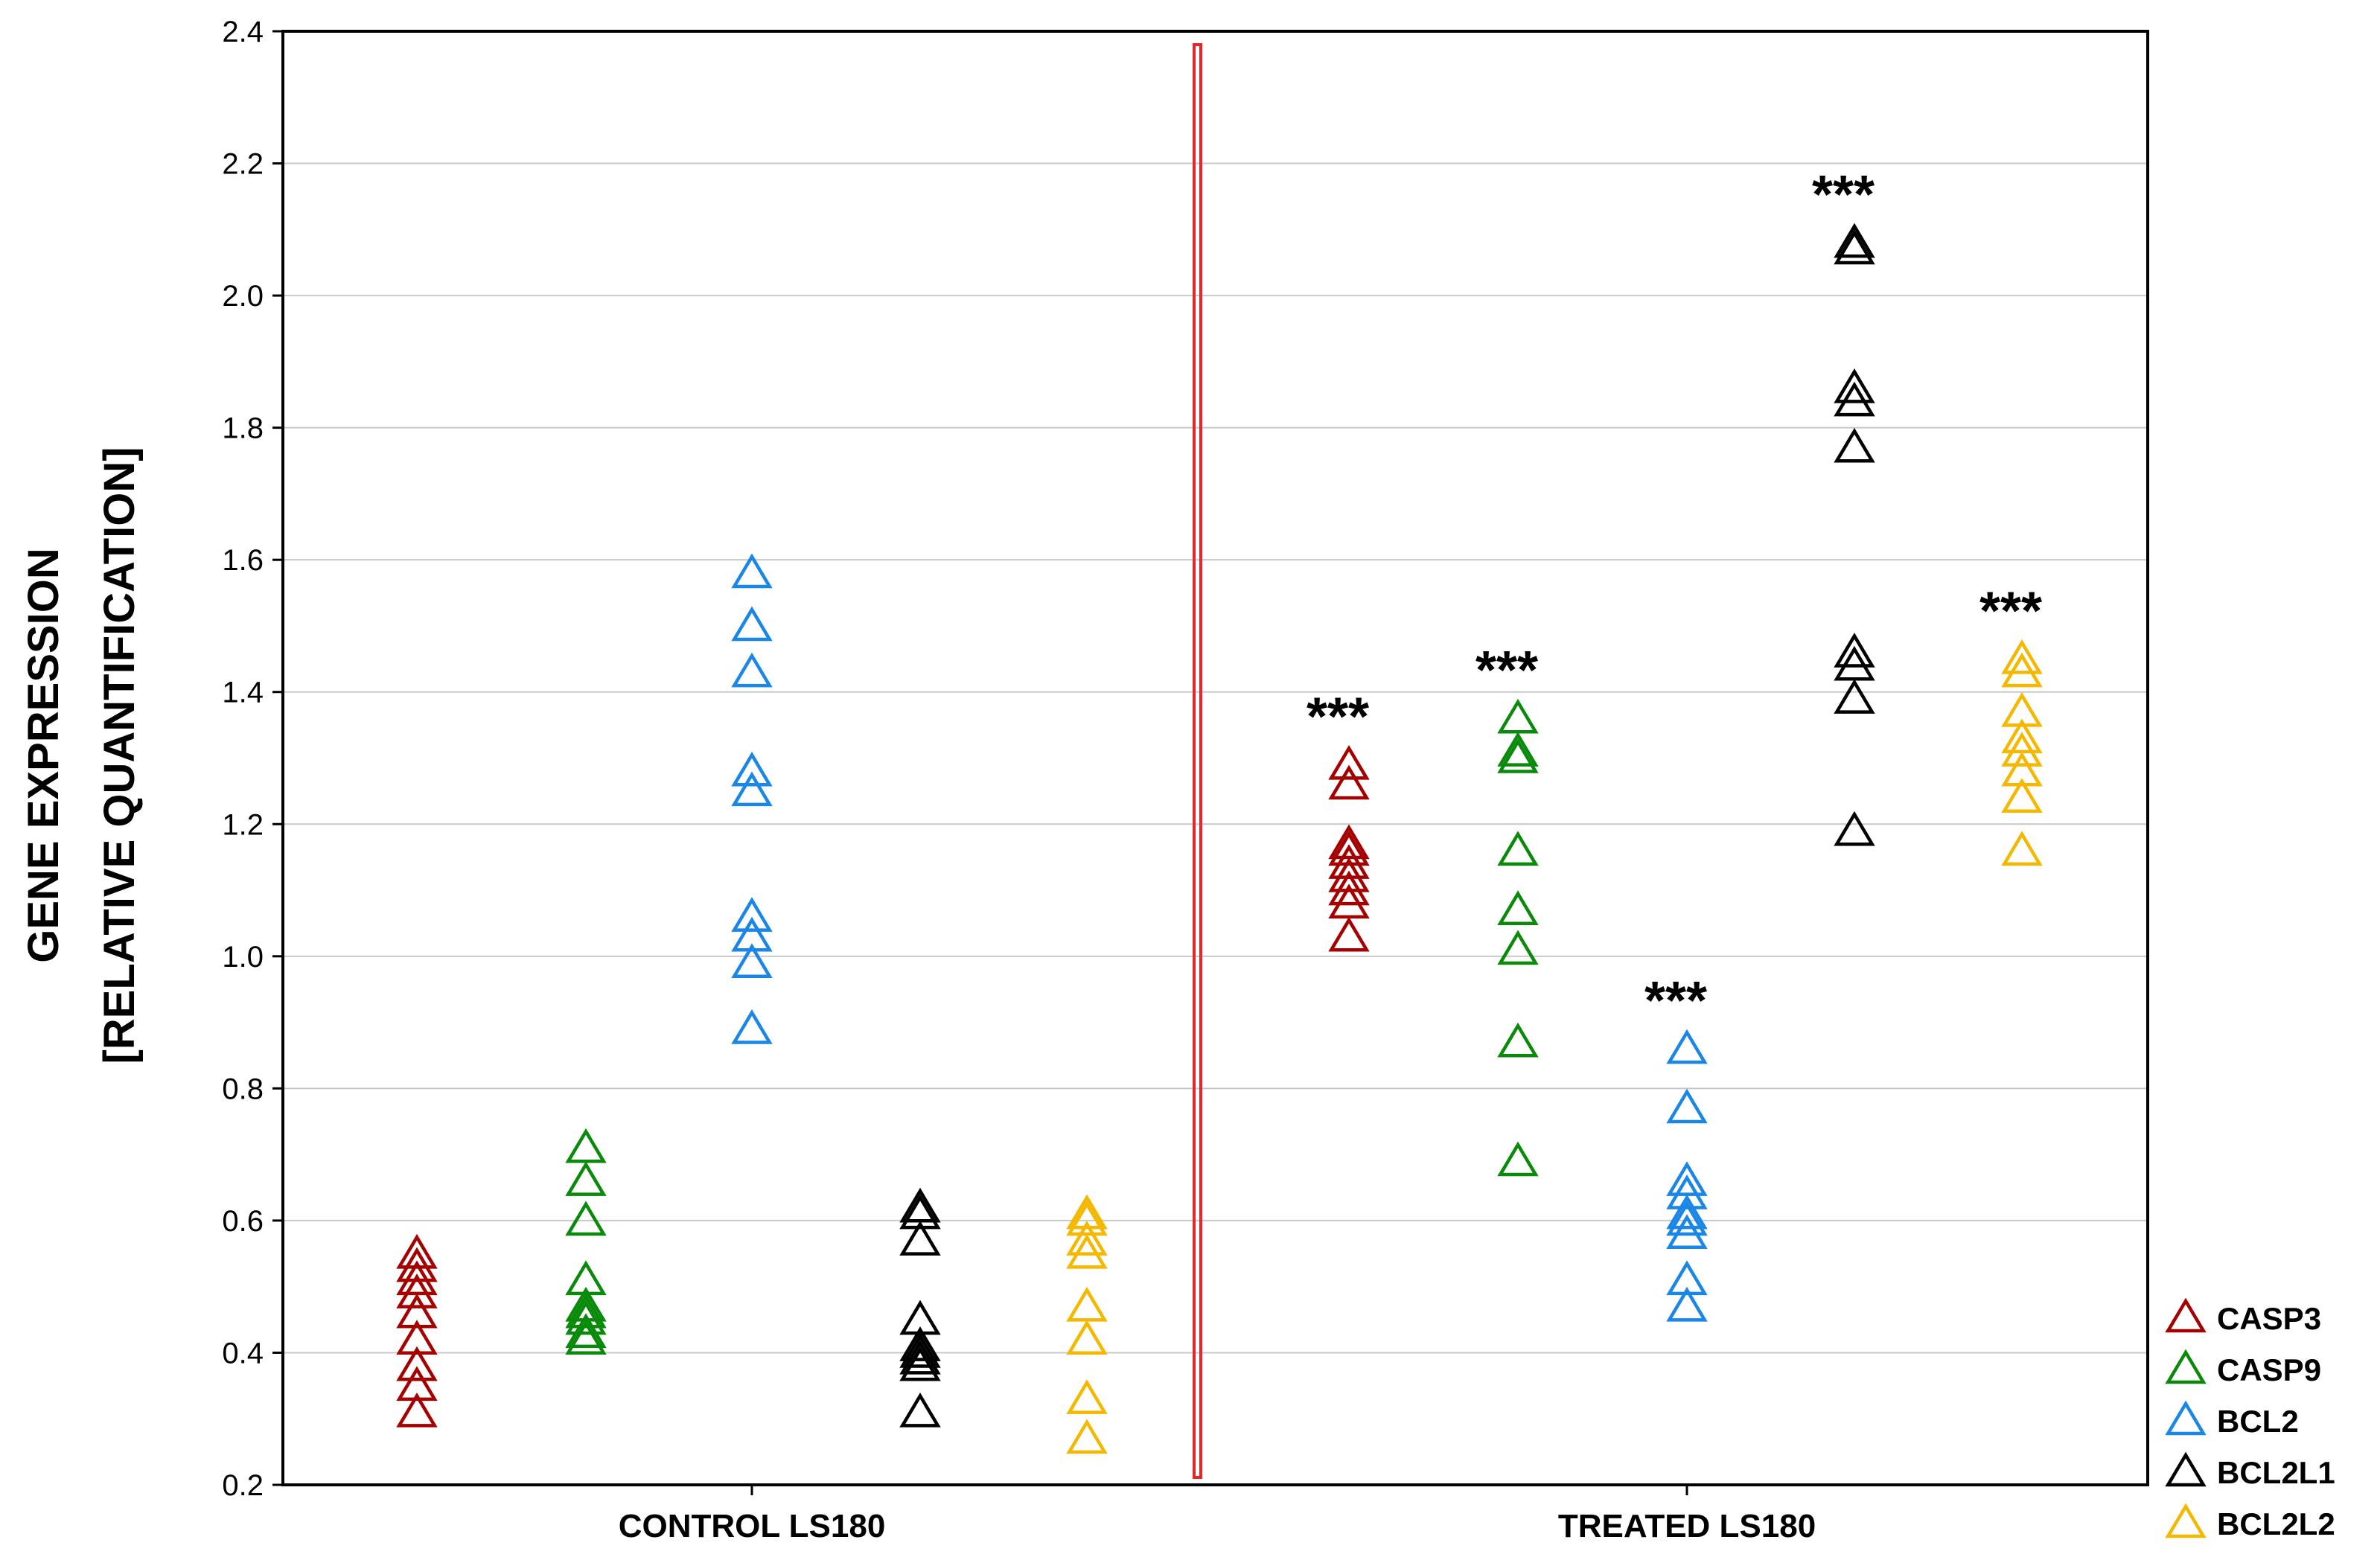 Image resolution: width=2380 pixels, height=1563 pixels. I want to click on significance-bcl2l1: ***, so click(1843, 195).